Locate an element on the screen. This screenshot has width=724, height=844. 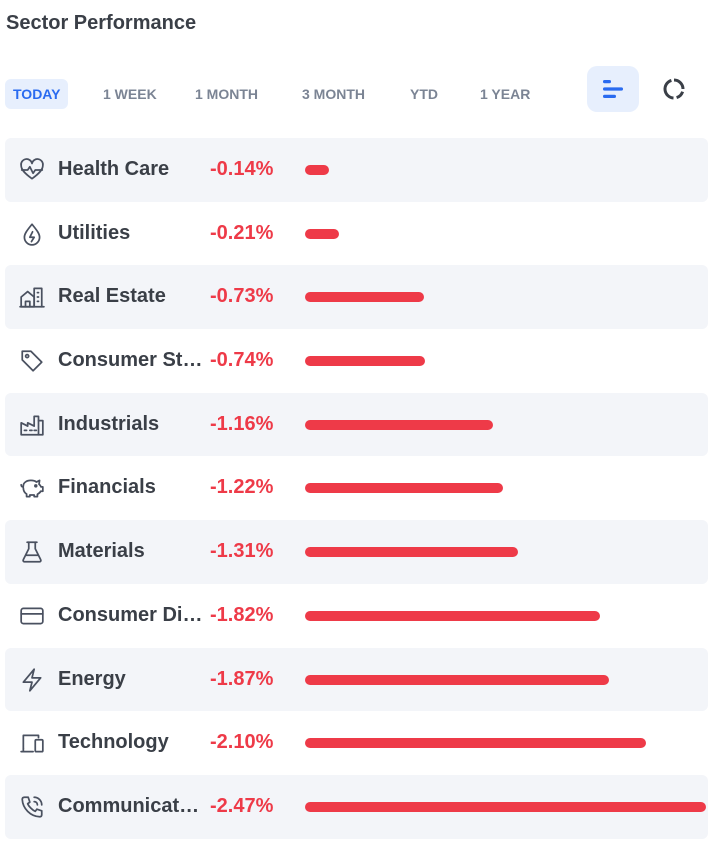
donut-view-button is located at coordinates (674, 89).